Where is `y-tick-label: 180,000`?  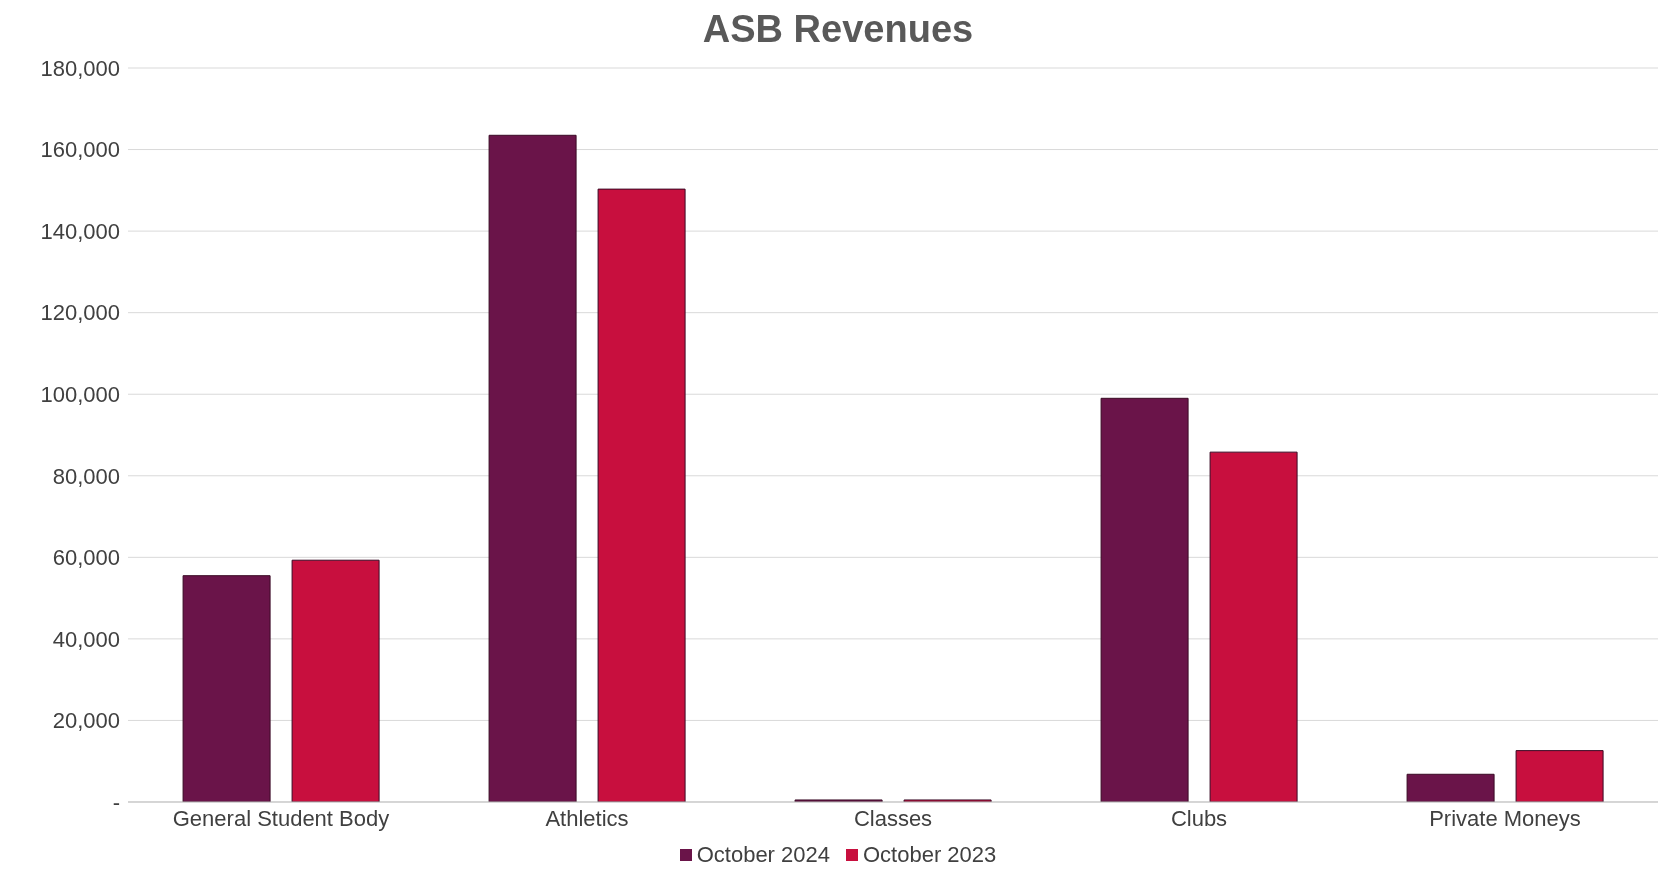 y-tick-label: 180,000 is located at coordinates (80, 68).